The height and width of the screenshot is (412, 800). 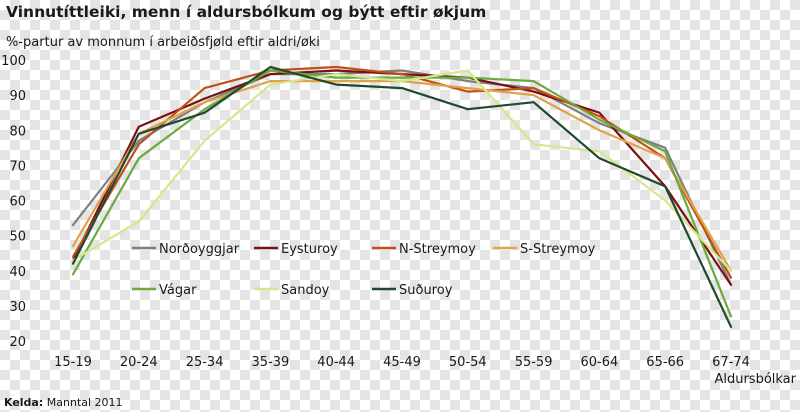 I want to click on x-tick-label: 15-19, so click(x=73, y=362).